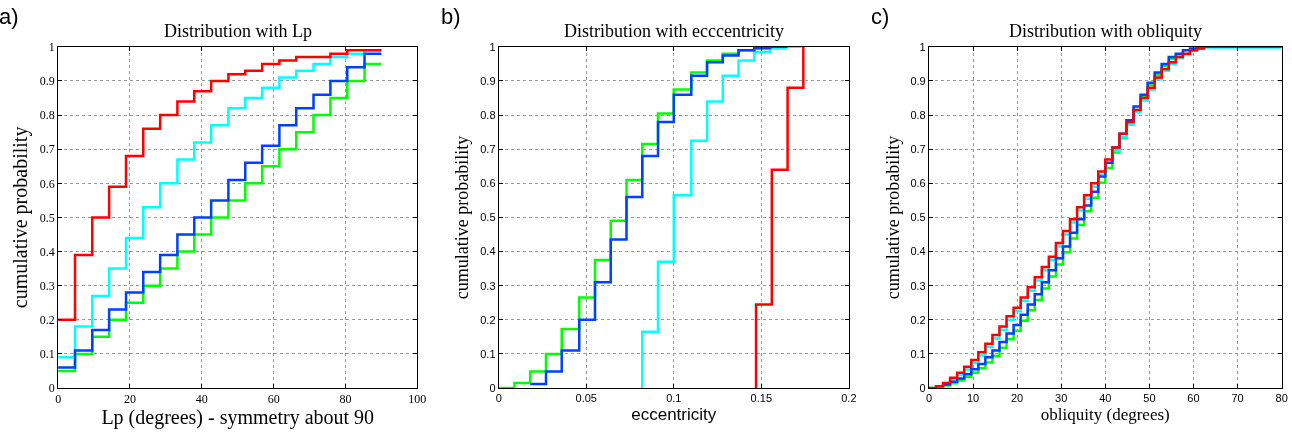  I want to click on text: c), so click(880, 16).